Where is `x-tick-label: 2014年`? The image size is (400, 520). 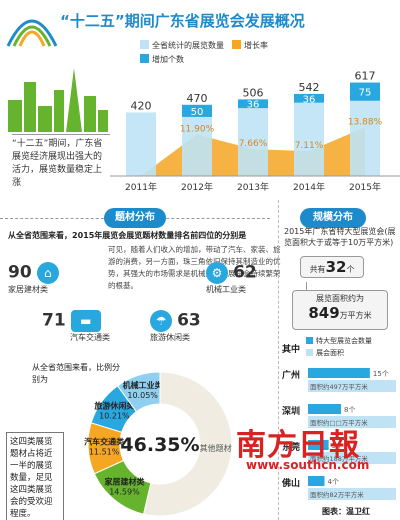 x-tick-label: 2014年 is located at coordinates (309, 187).